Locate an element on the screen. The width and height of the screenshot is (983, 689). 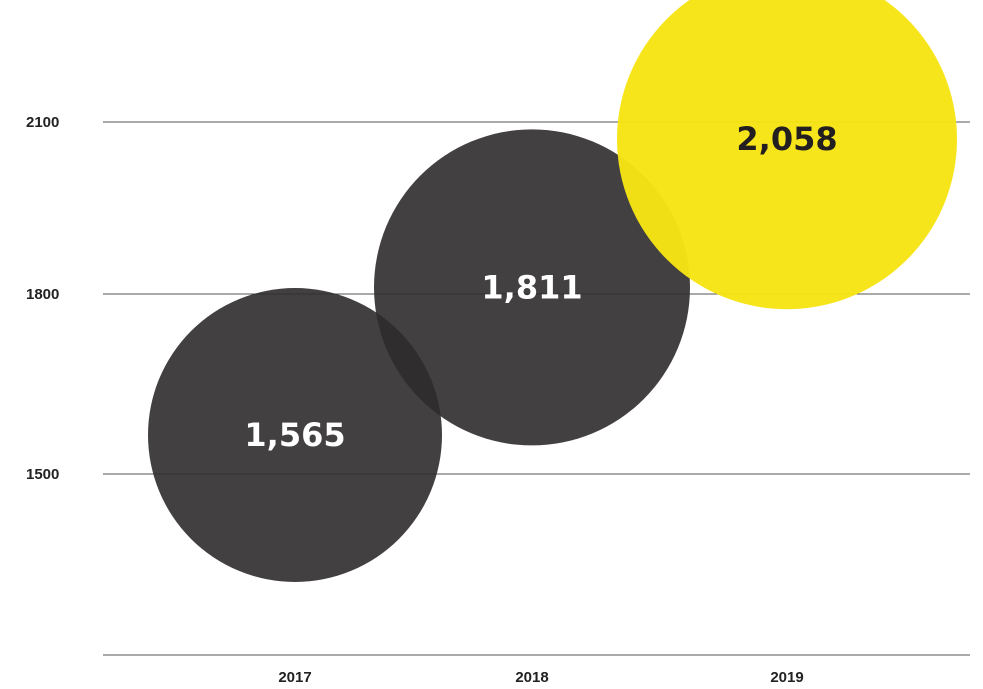
value-label-2018: 1,811 is located at coordinates (531, 287).